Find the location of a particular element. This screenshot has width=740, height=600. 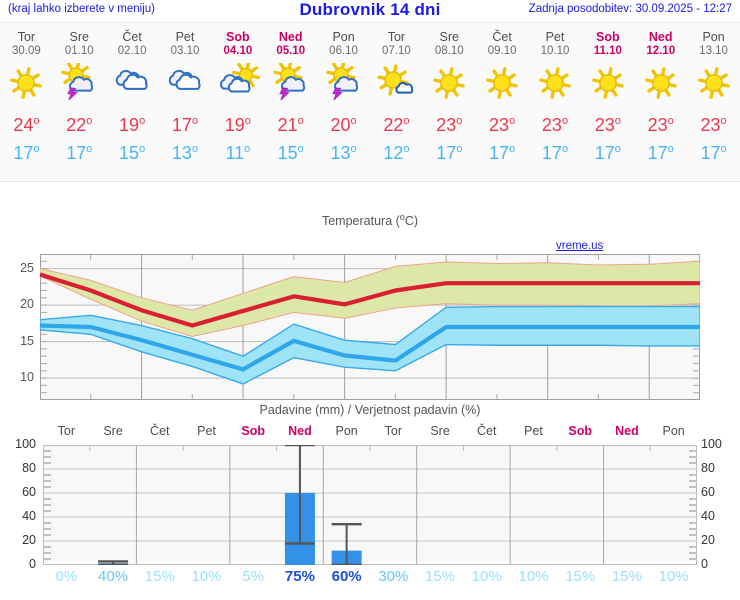

forecast-day-column: Sre 01.10 22o 17o is located at coordinates (79, 102).